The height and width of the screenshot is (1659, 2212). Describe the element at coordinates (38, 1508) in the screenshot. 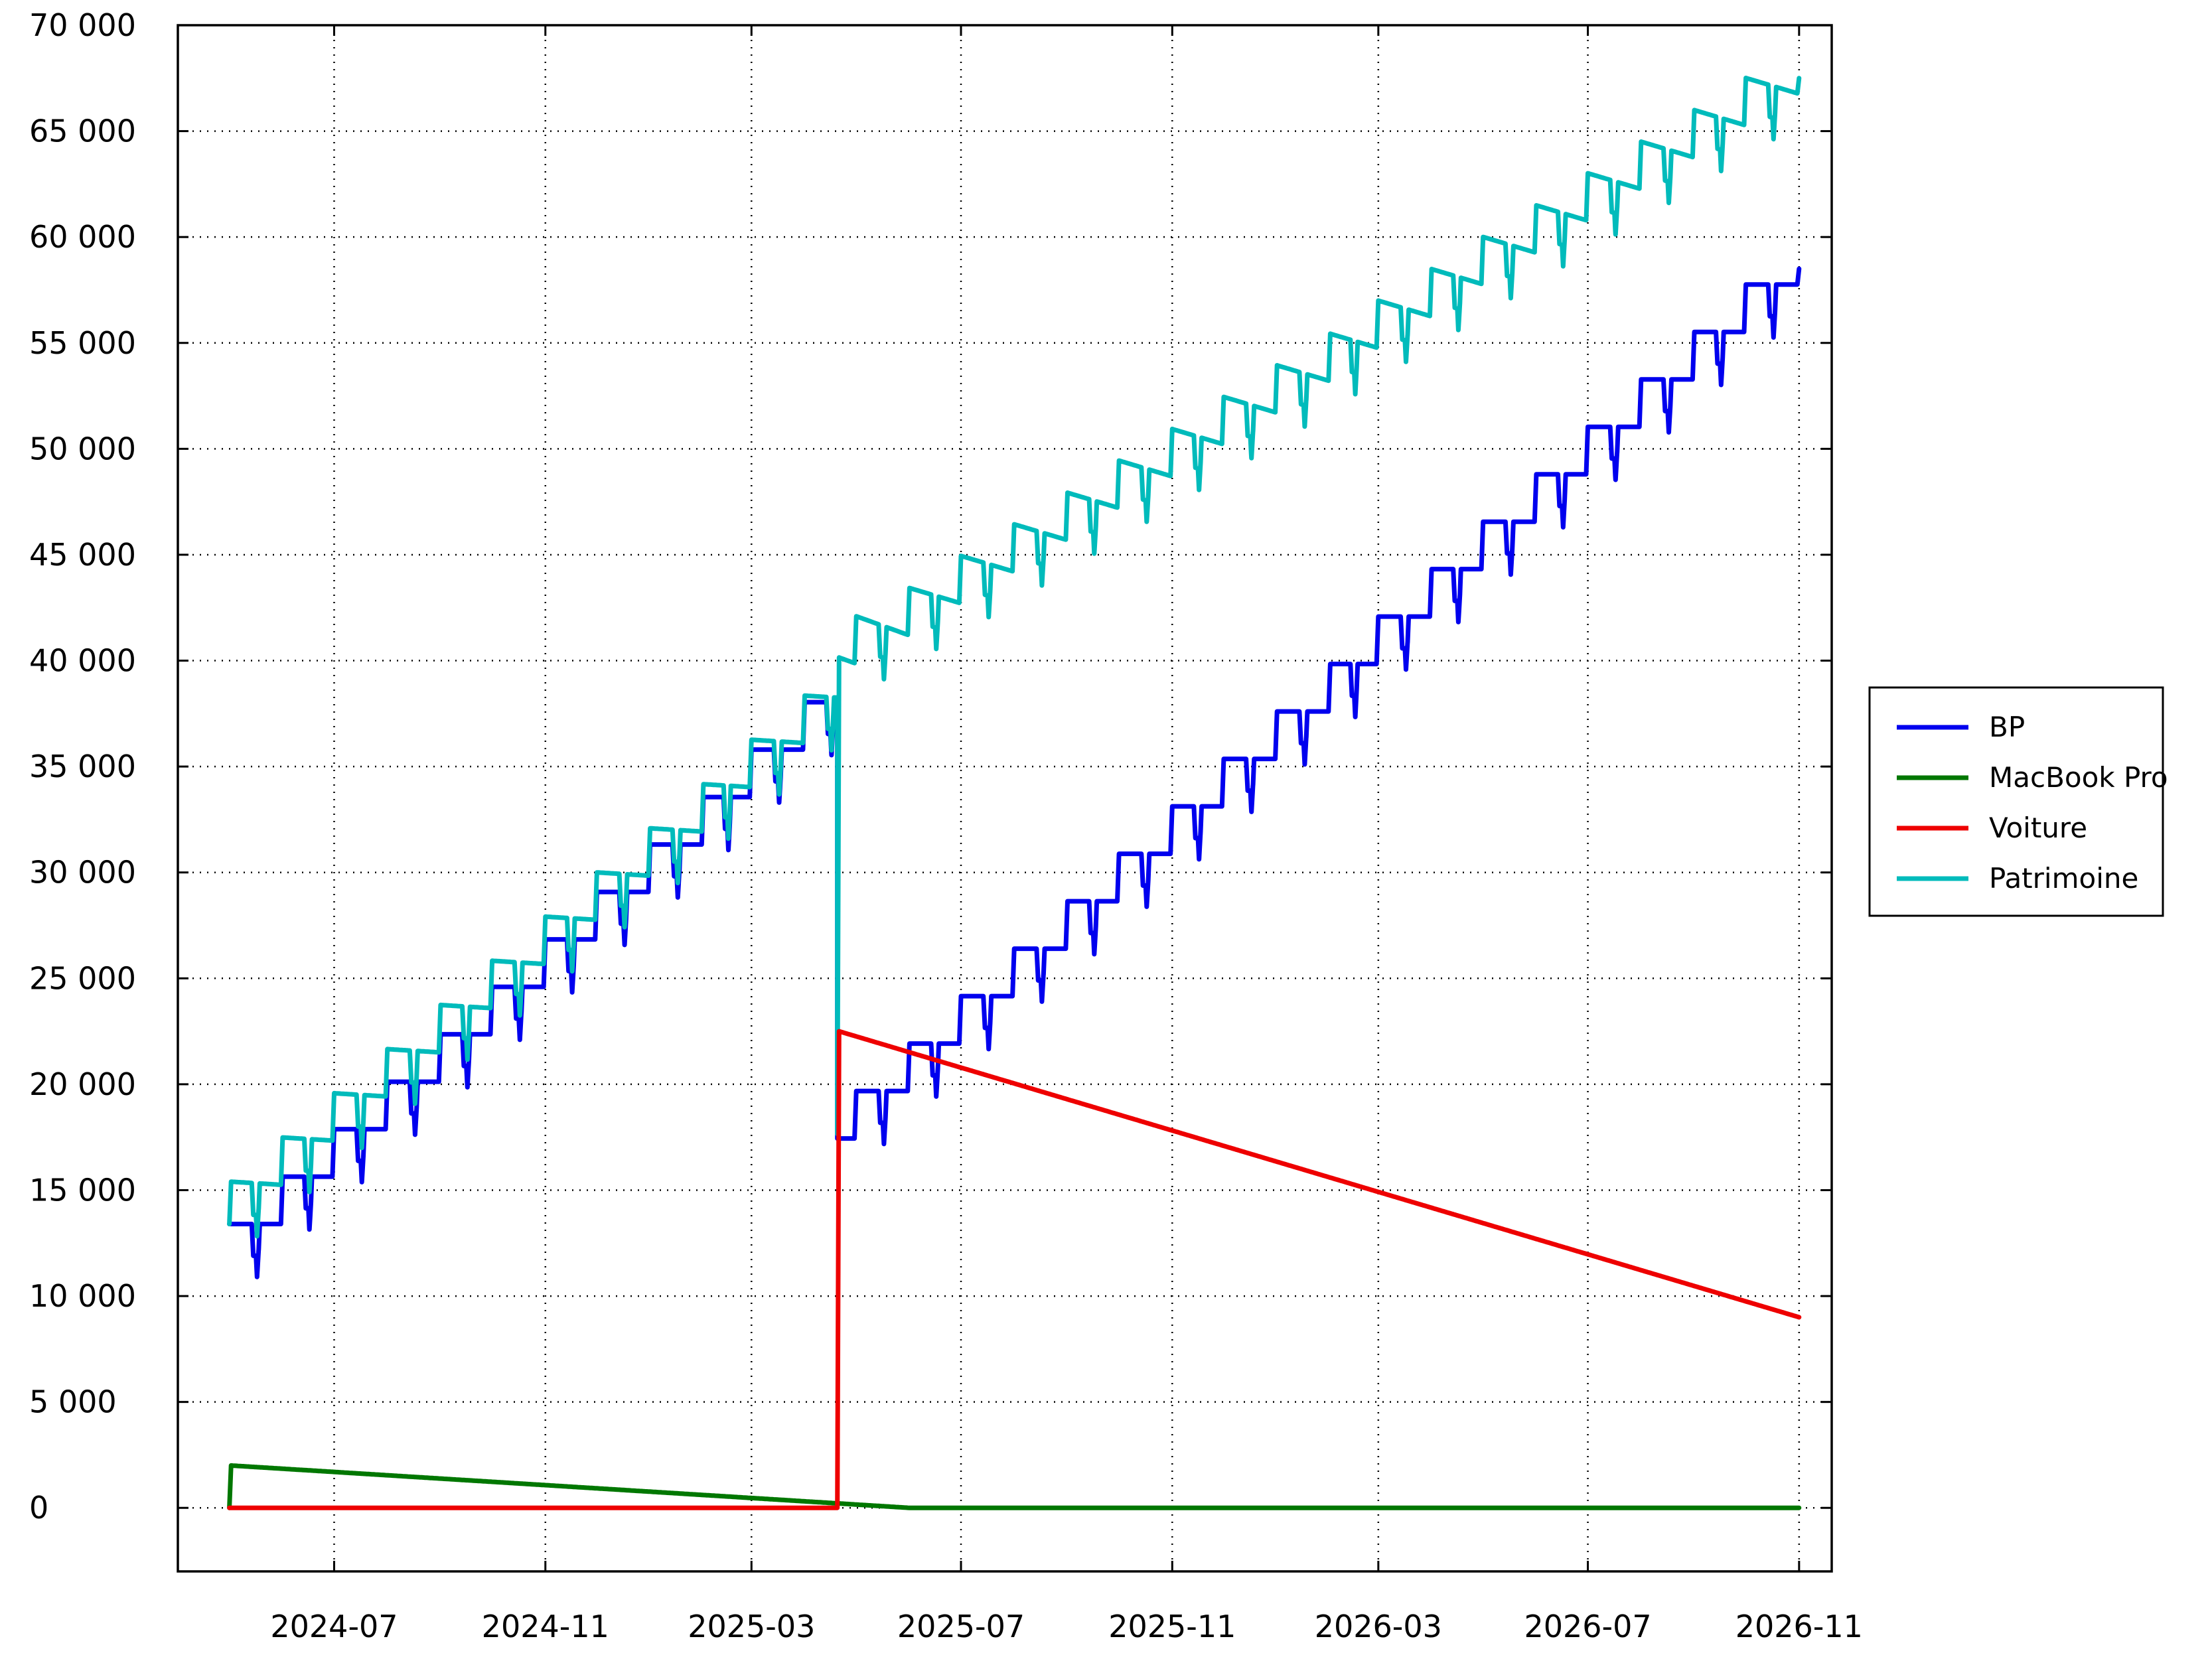

I see `y-tick-label: 0` at that location.